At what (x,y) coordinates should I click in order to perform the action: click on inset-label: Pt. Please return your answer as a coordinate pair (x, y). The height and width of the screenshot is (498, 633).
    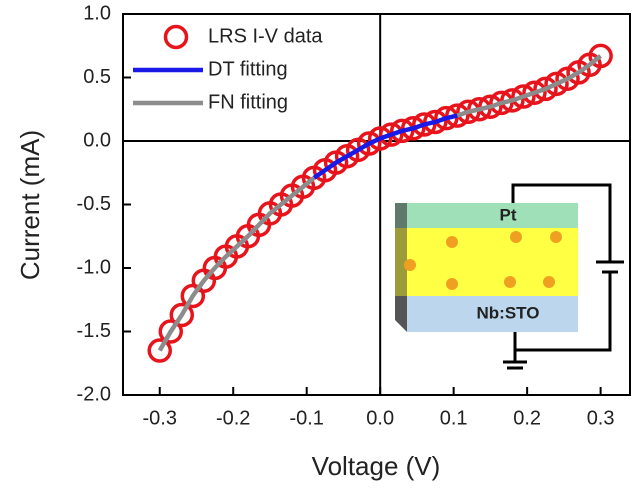
    Looking at the image, I should click on (508, 214).